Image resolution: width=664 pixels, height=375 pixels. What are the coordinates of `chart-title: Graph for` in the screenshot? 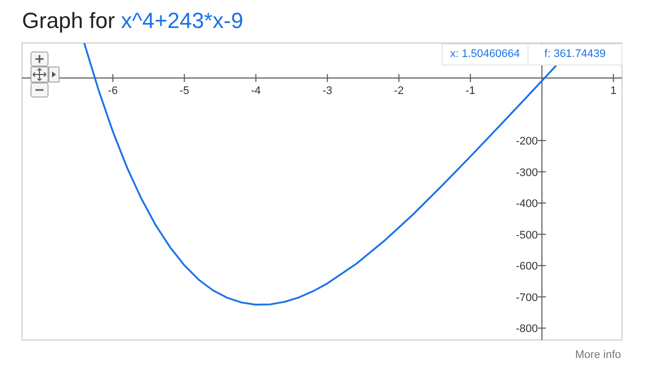 It's located at (68, 20).